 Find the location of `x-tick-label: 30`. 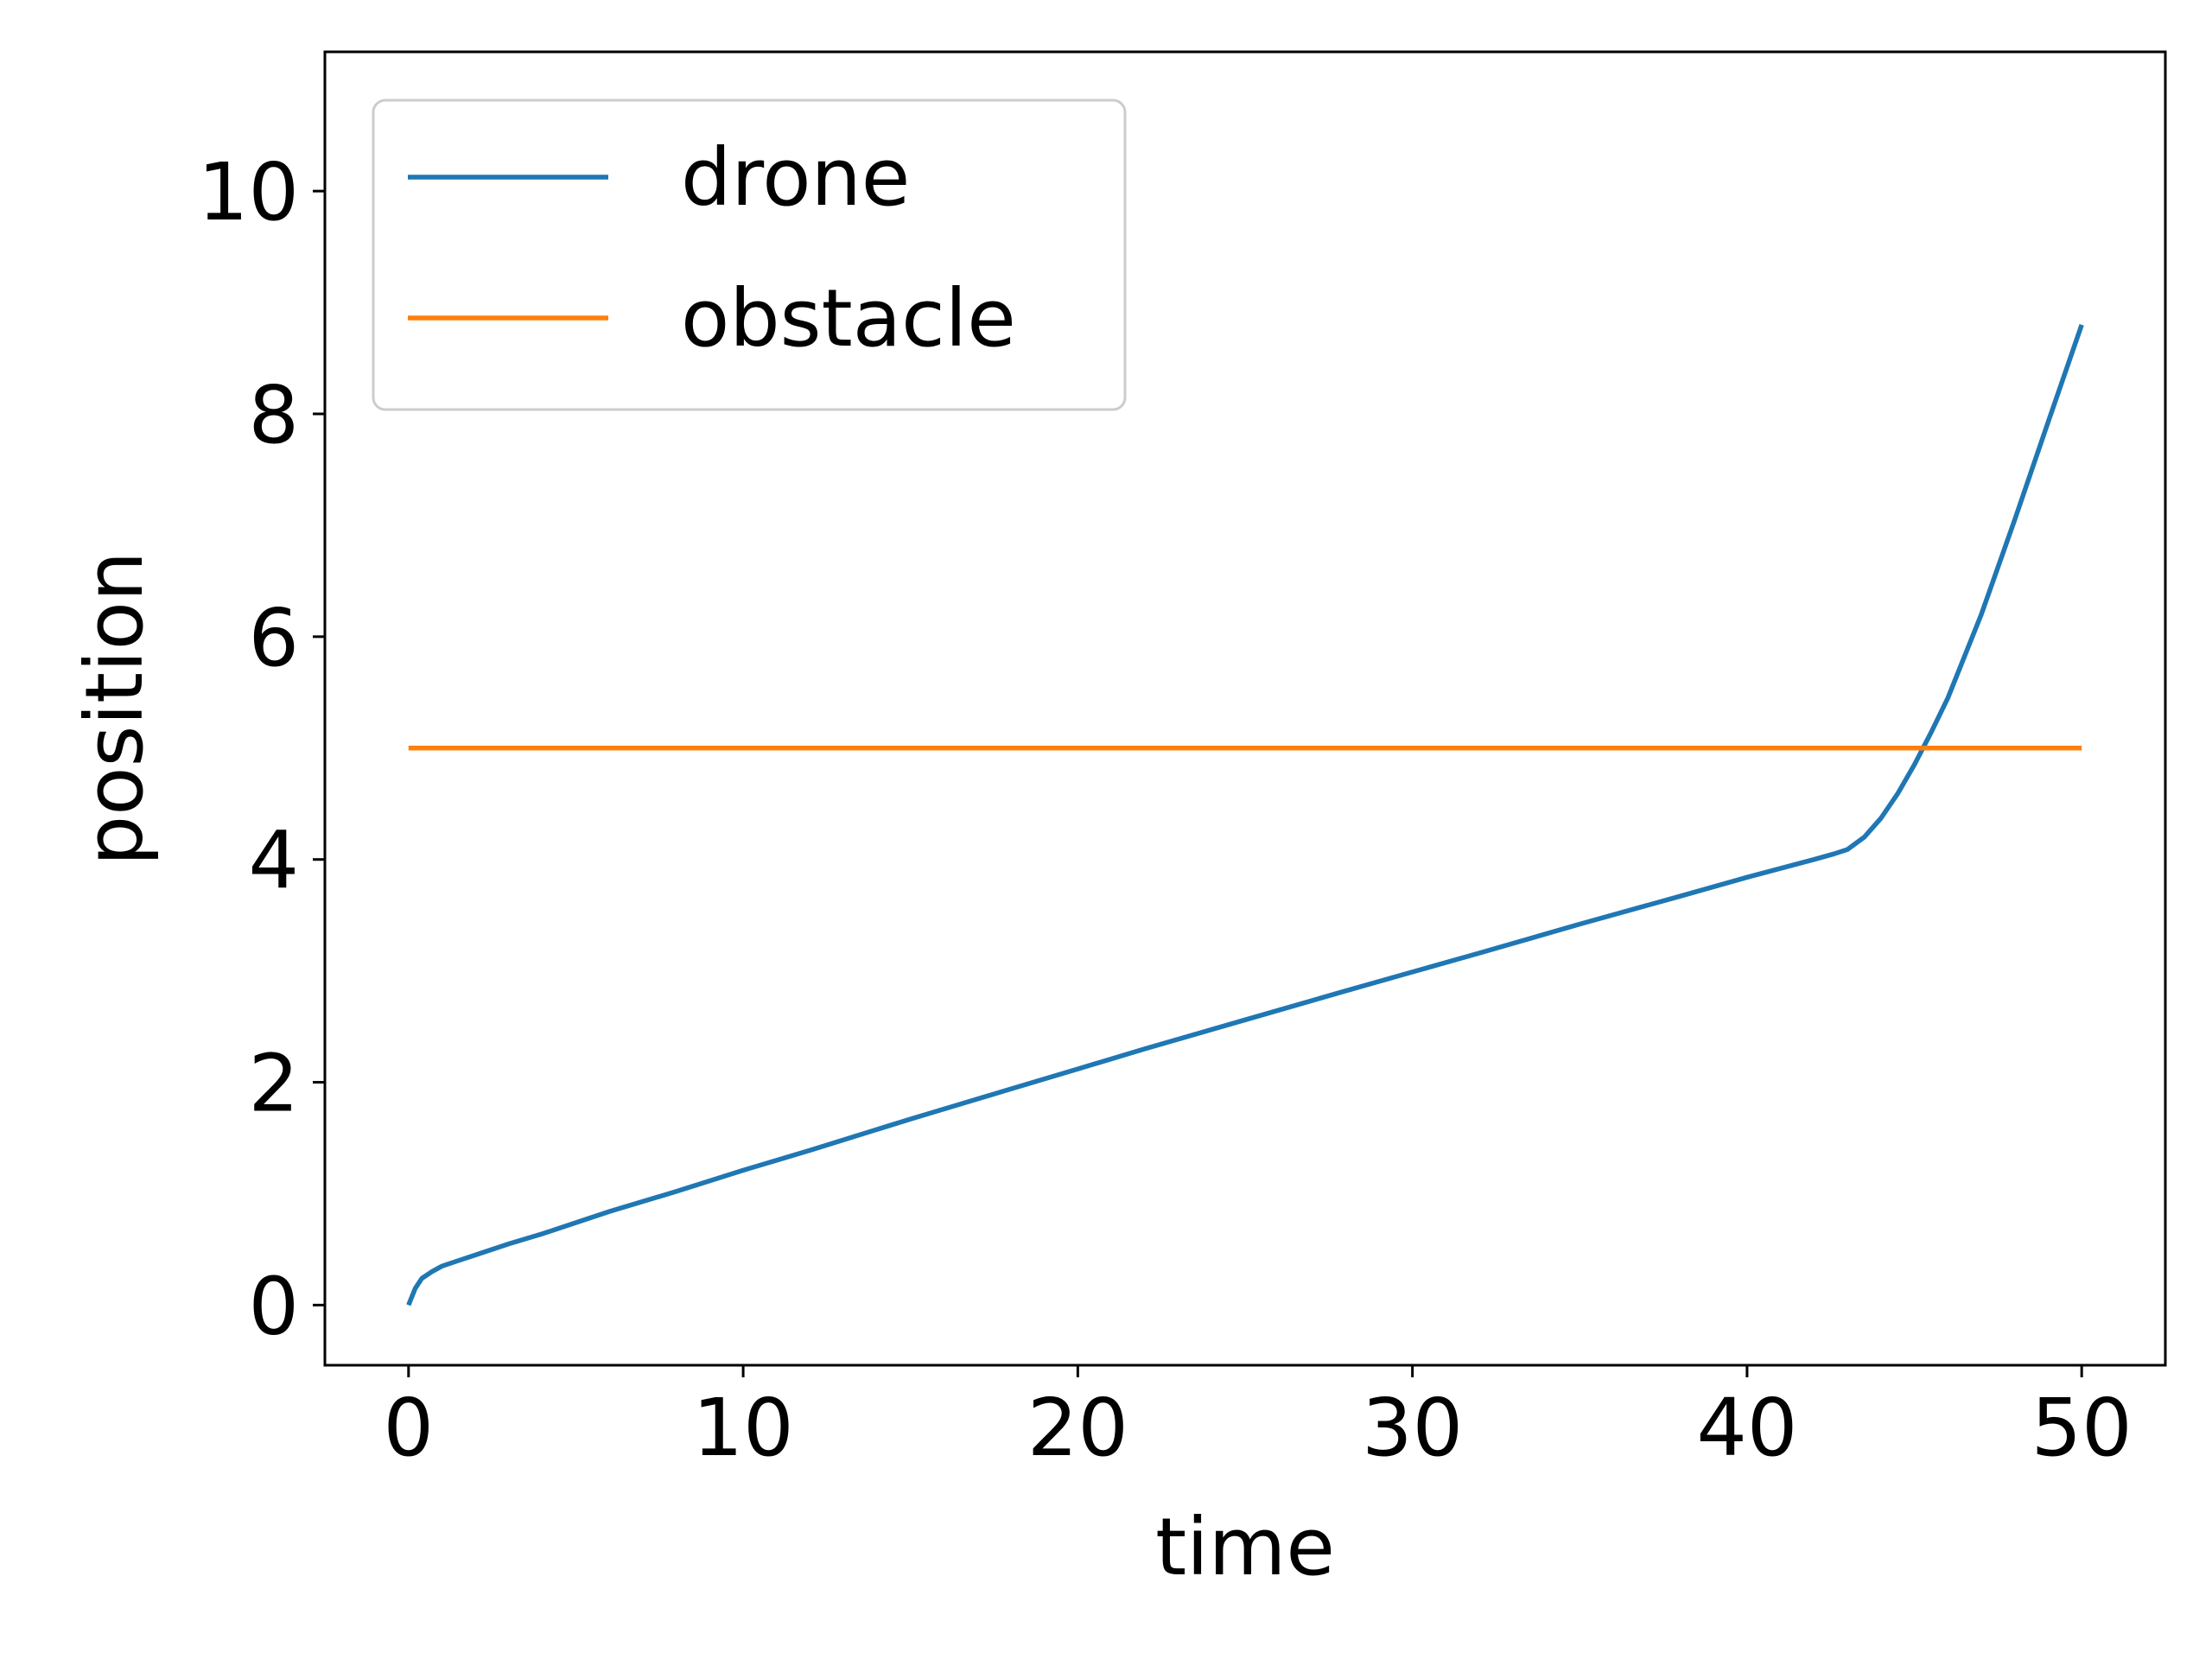

x-tick-label: 30 is located at coordinates (1412, 1428).